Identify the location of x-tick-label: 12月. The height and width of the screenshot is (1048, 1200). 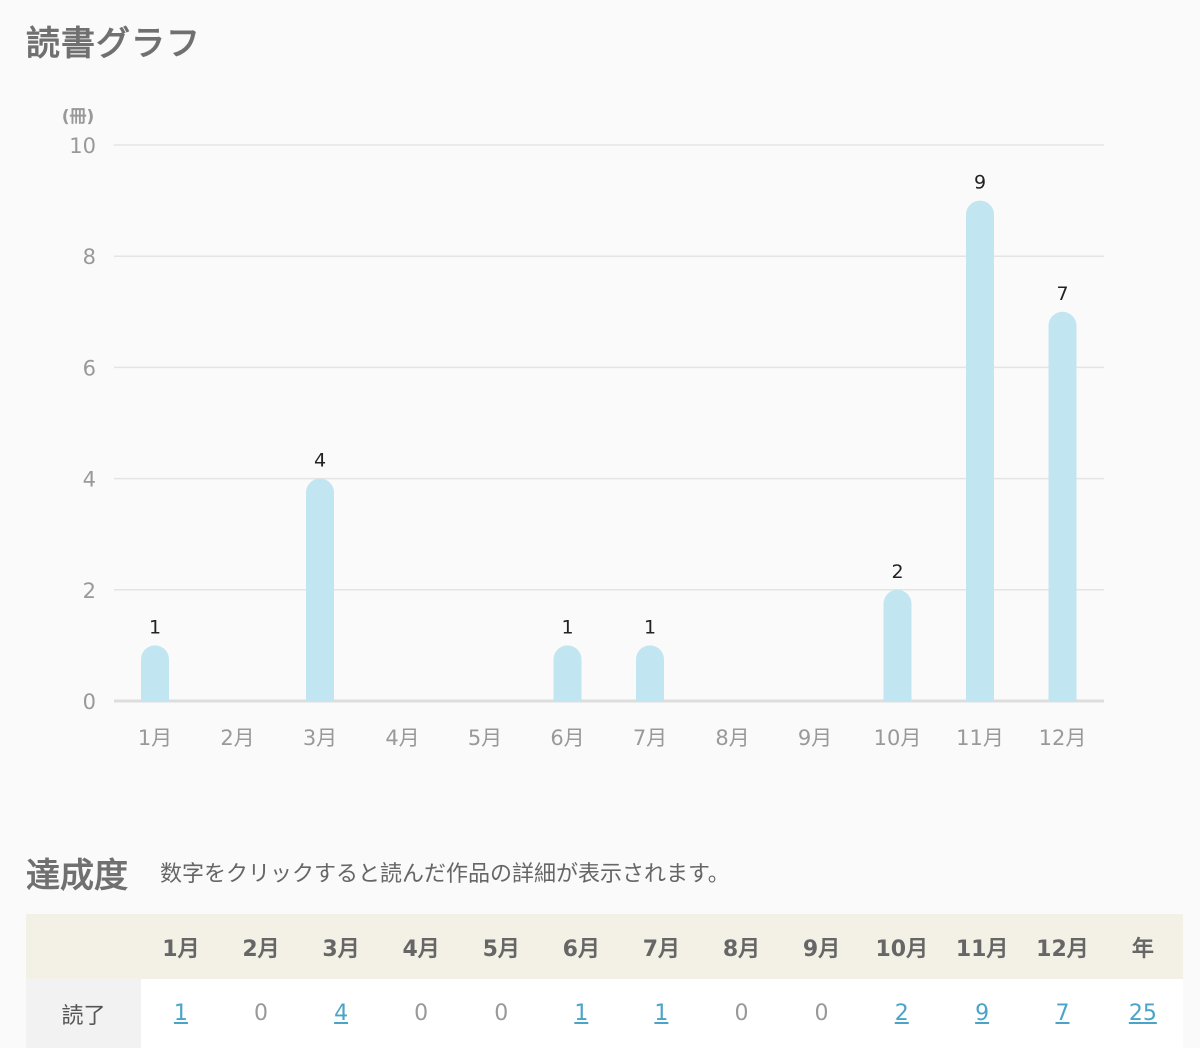
(1063, 738).